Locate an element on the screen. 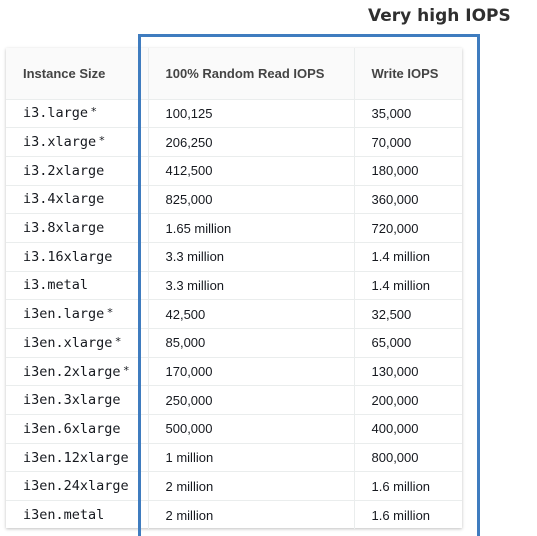 The width and height of the screenshot is (537, 536). instance-size-cell: i3en.metal is located at coordinates (77, 515).